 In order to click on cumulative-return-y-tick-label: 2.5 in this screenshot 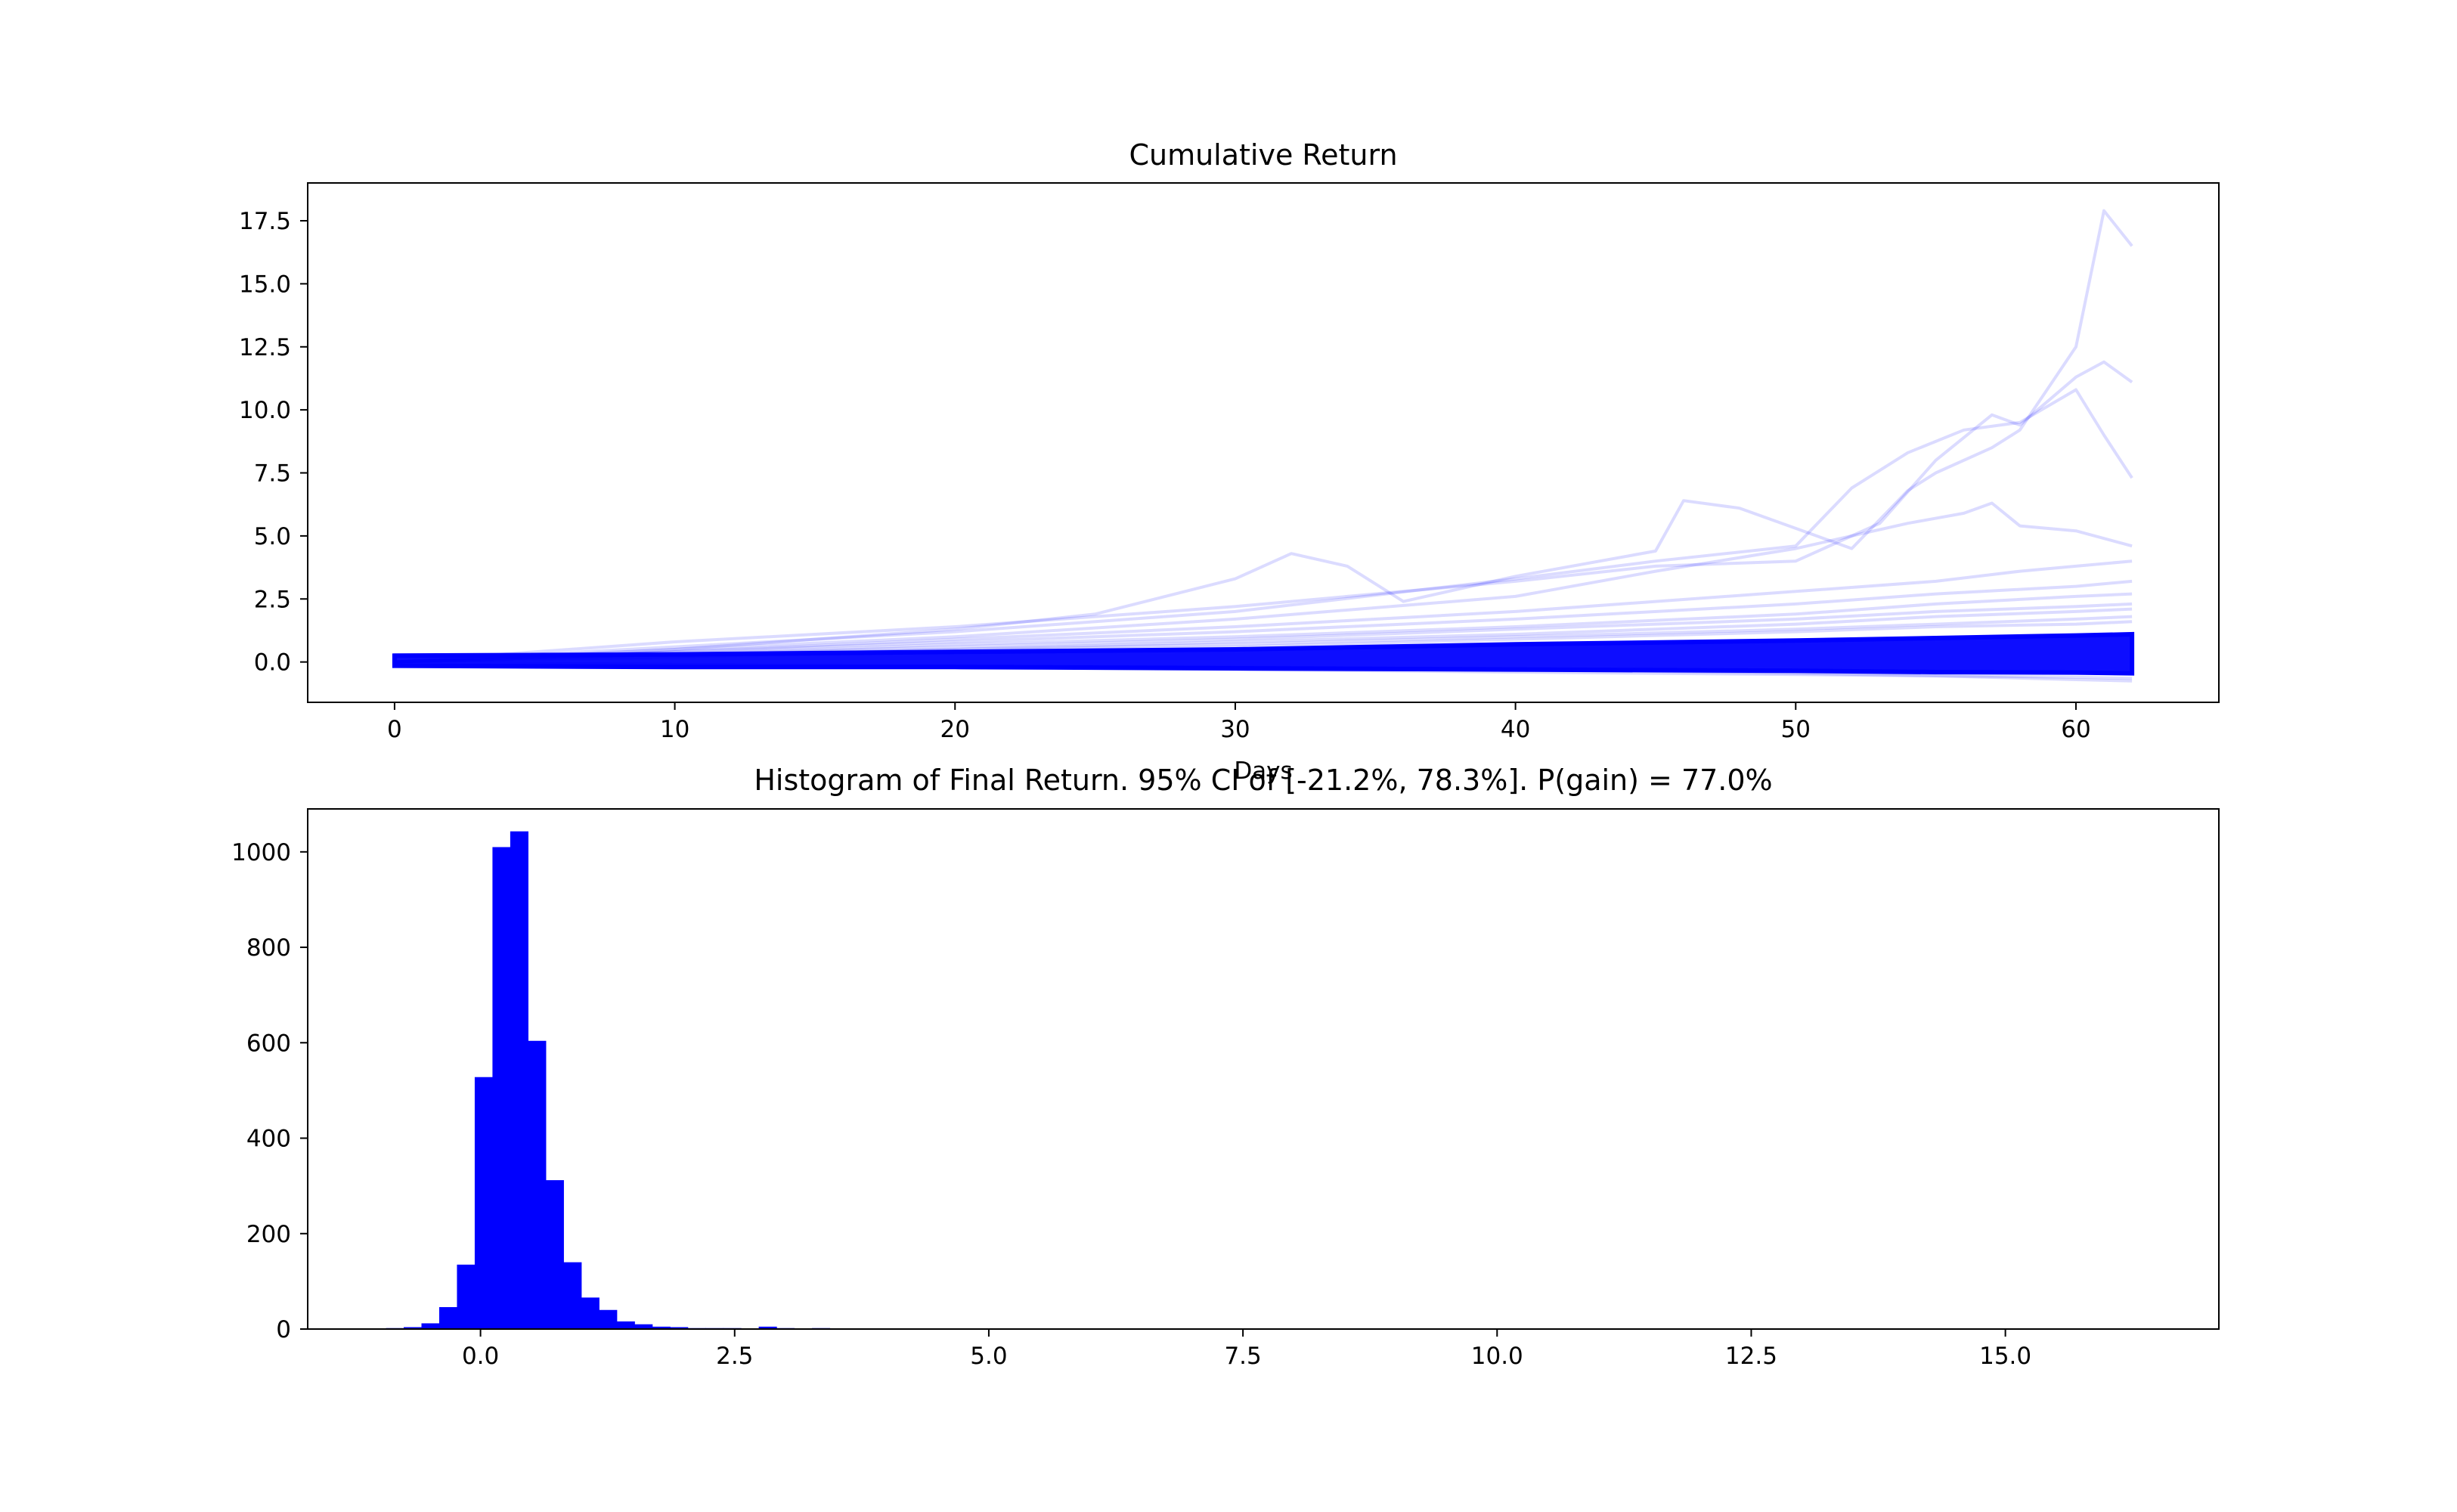, I will do `click(272, 599)`.